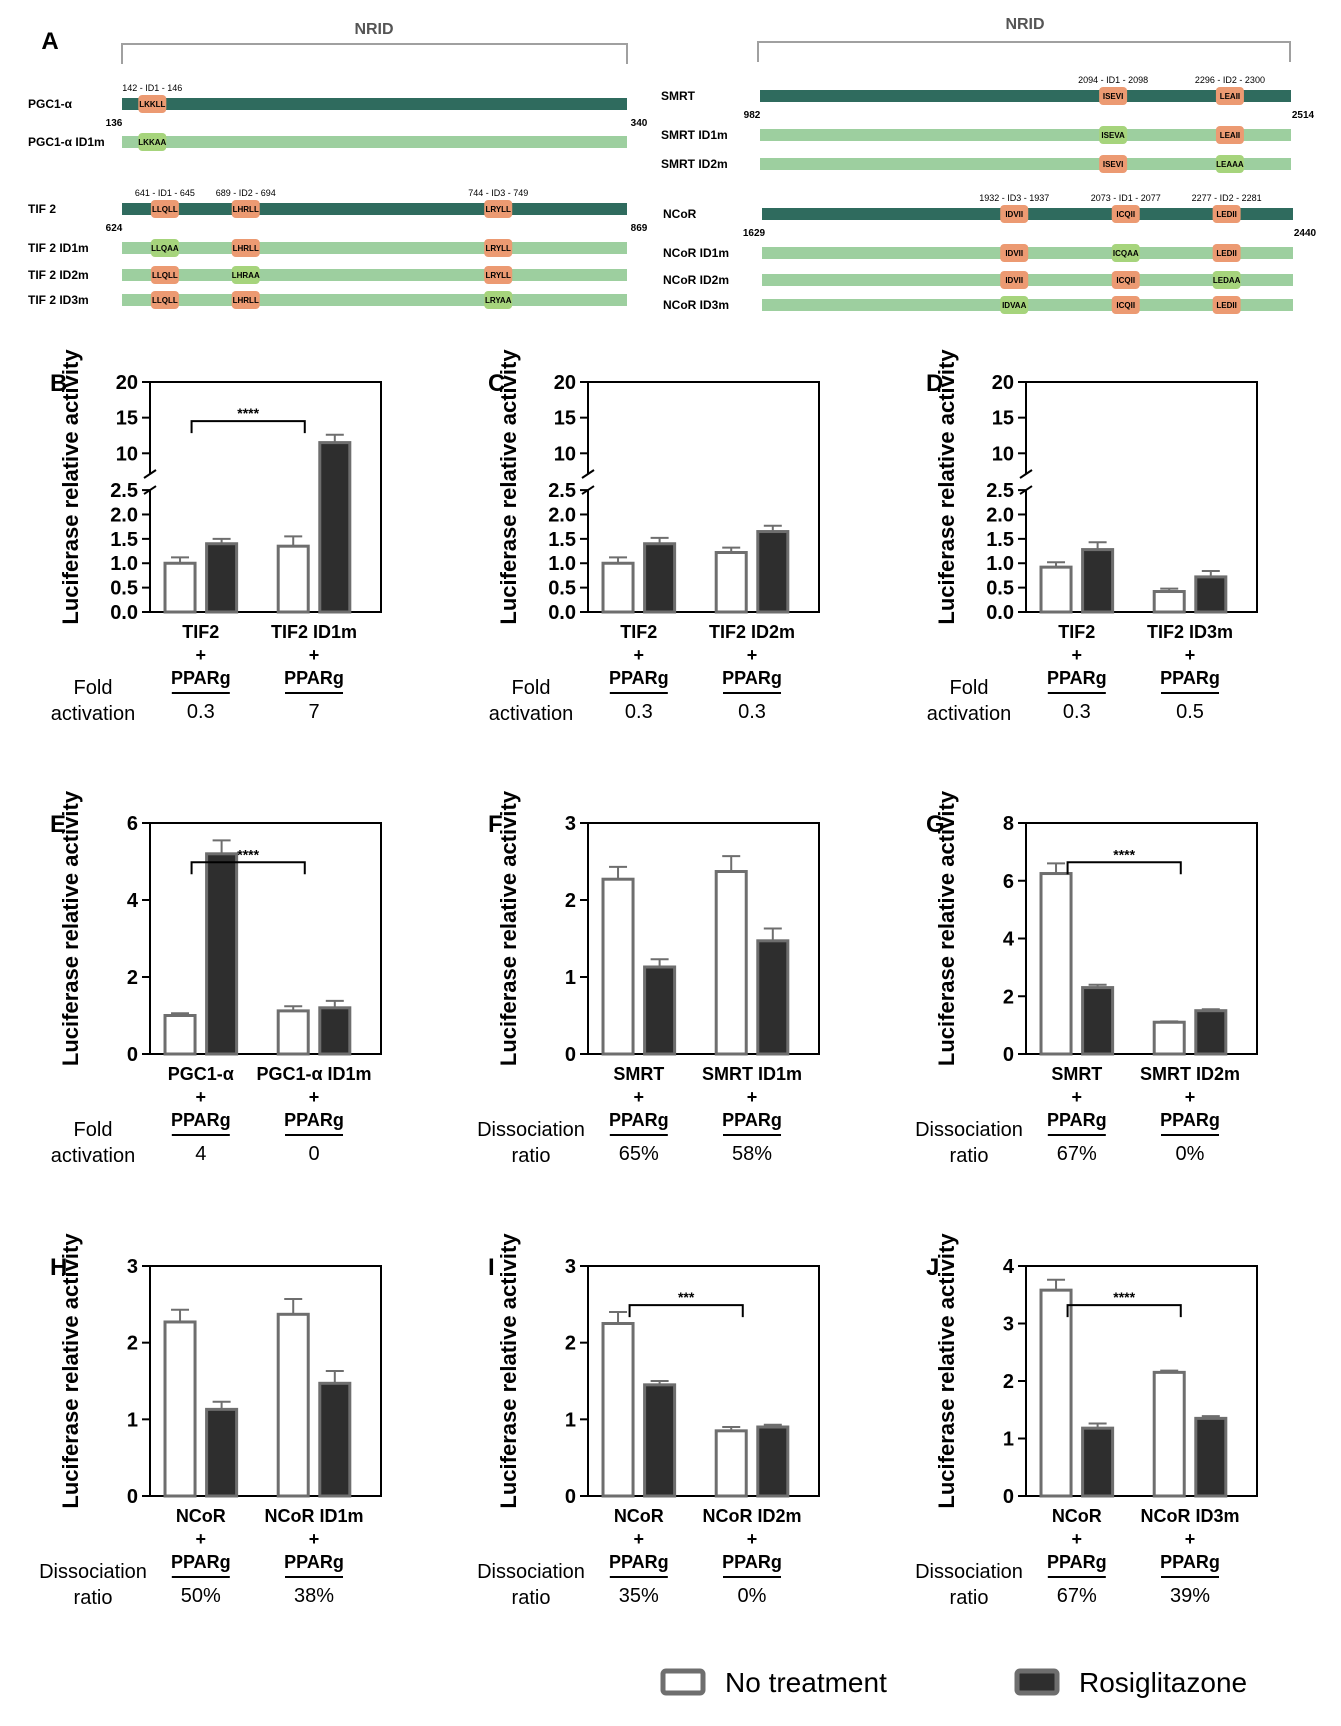 The width and height of the screenshot is (1341, 1726). I want to click on protein-name: NCoR, so click(680, 214).